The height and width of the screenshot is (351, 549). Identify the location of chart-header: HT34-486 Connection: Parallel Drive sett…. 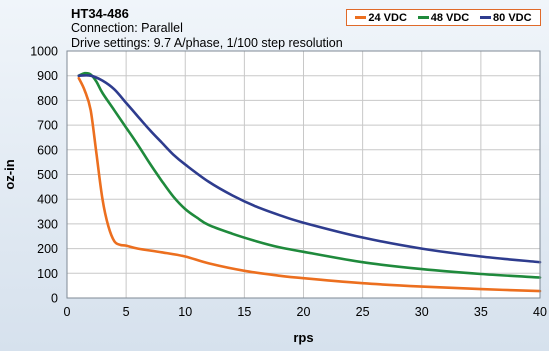
(207, 28).